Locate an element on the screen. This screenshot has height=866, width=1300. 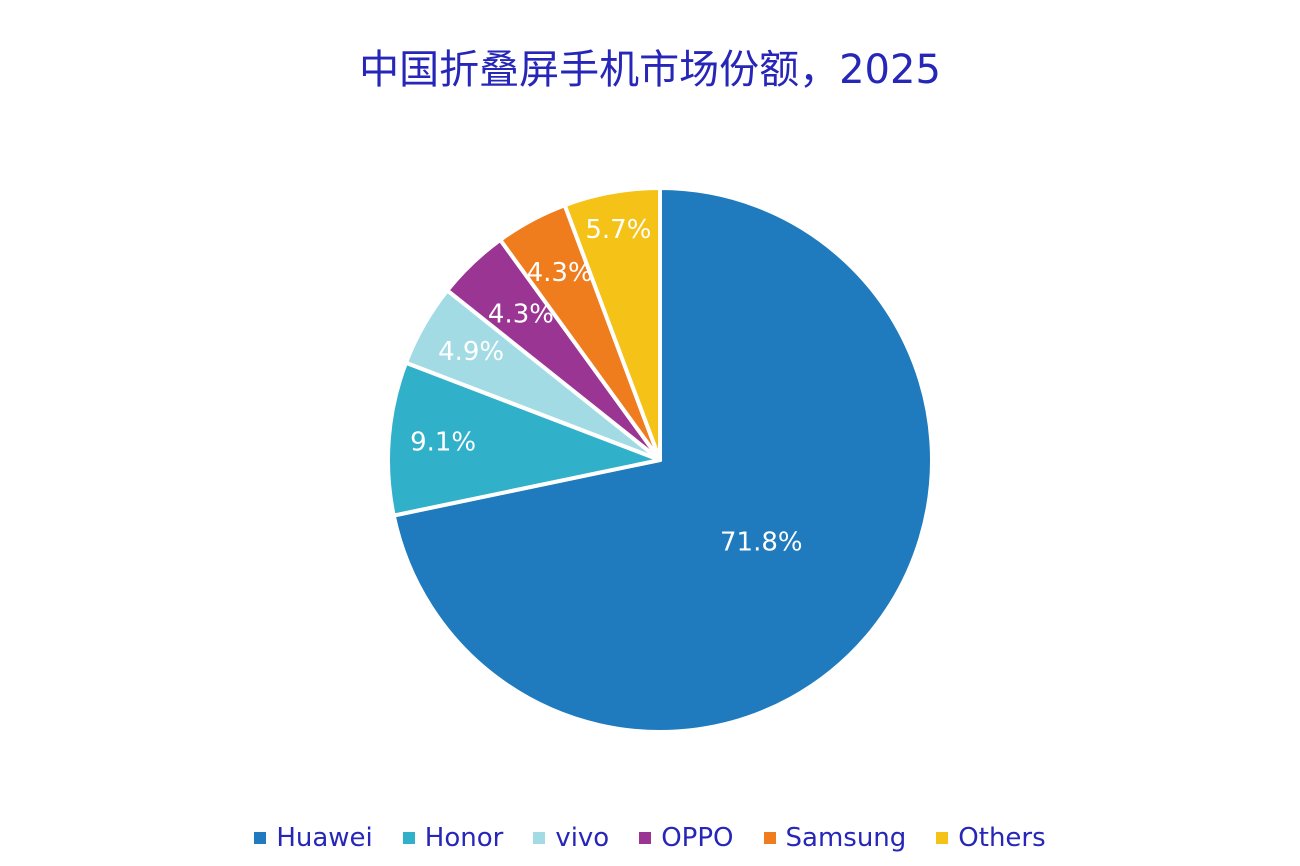
legend-label: Honor is located at coordinates (464, 838).